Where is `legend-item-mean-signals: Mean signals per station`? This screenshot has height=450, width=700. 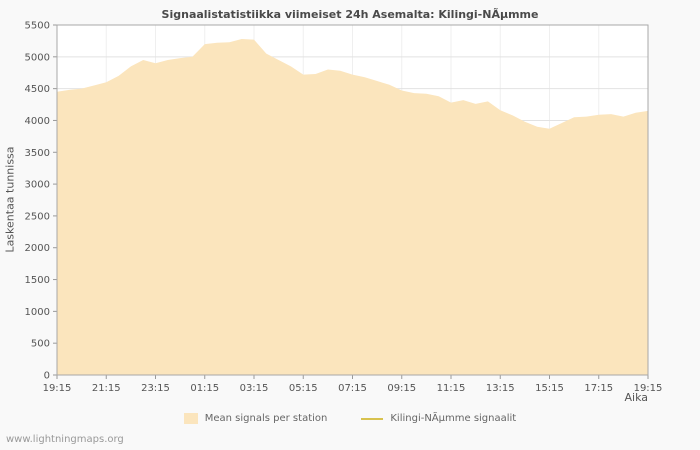 legend-item-mean-signals: Mean signals per station is located at coordinates (255, 418).